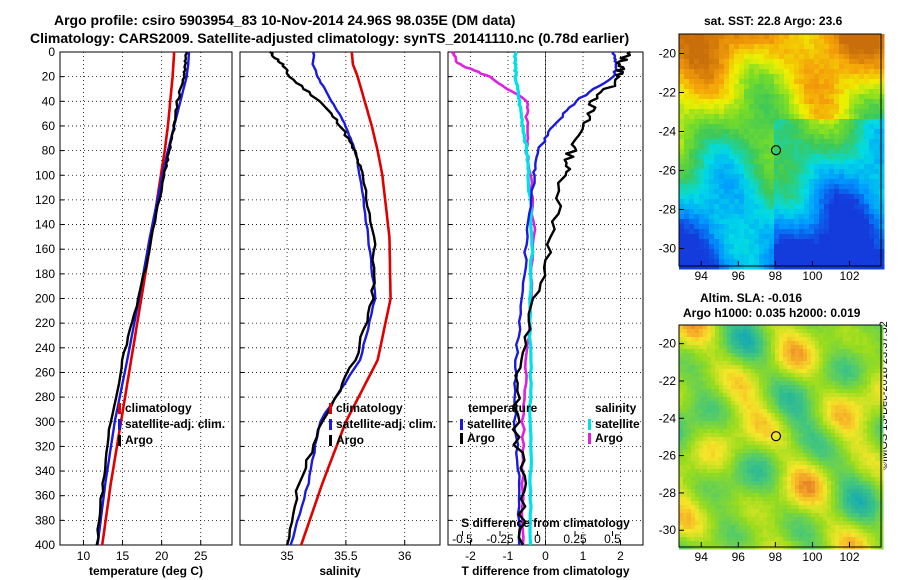  Describe the element at coordinates (617, 424) in the screenshot. I see `legend-diff-s-satellite-label: satellite` at that location.